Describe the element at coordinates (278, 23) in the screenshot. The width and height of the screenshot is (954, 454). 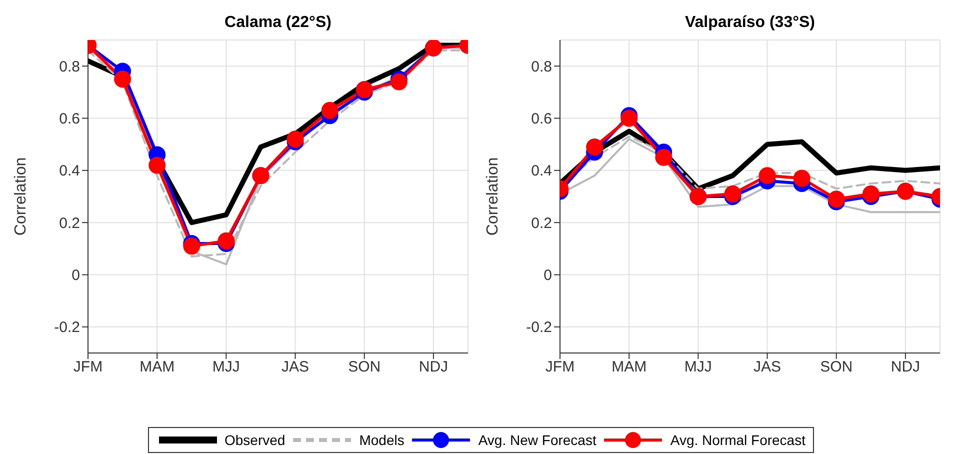
I see `chart-title: Calama (22°S)` at that location.